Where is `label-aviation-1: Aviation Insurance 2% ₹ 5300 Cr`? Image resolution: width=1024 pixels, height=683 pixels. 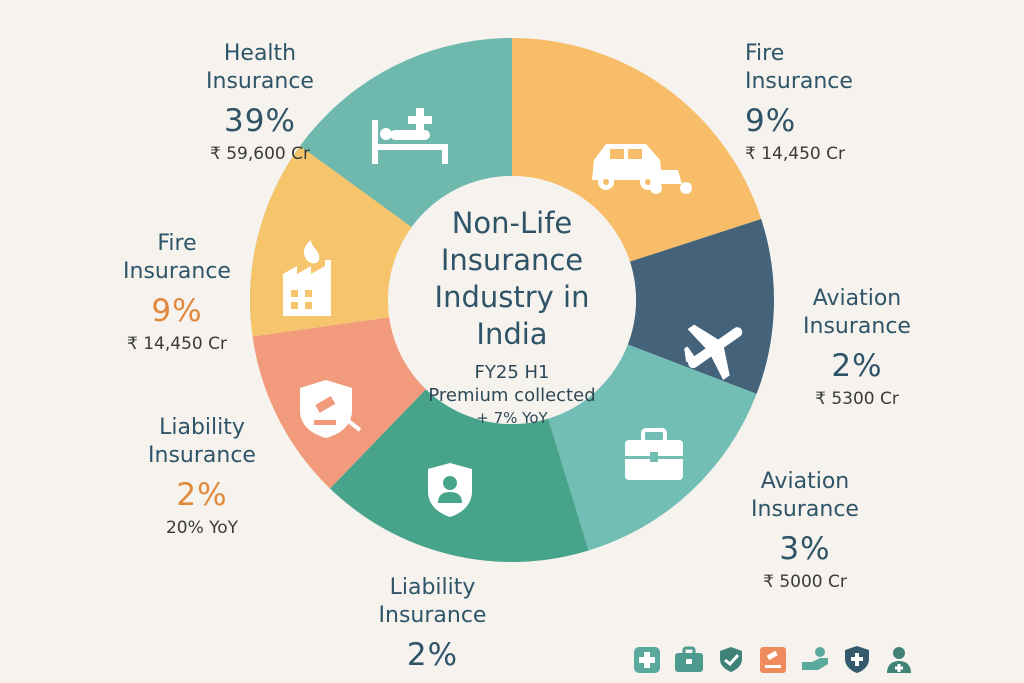 label-aviation-1: Aviation Insurance 2% ₹ 5300 Cr is located at coordinates (857, 348).